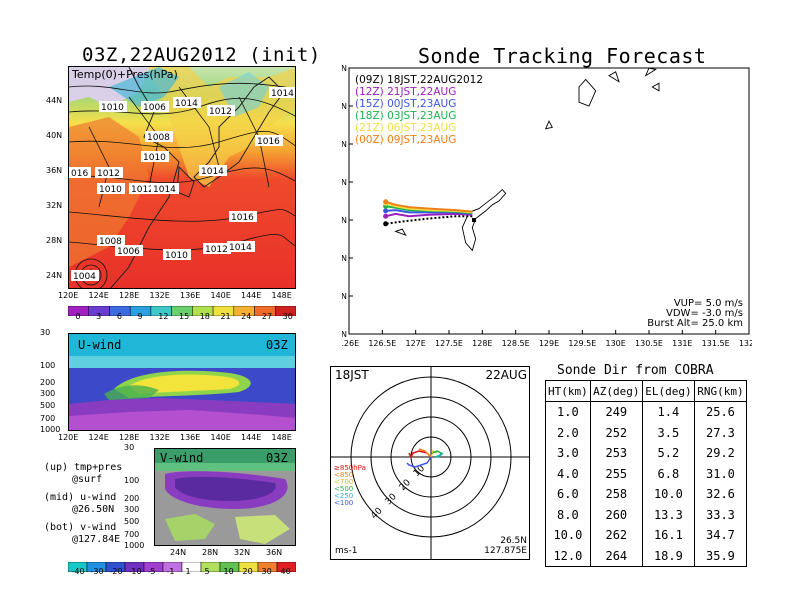 The image size is (792, 612). What do you see at coordinates (129, 437) in the screenshot?
I see `u-lon-tick: 128E` at bounding box center [129, 437].